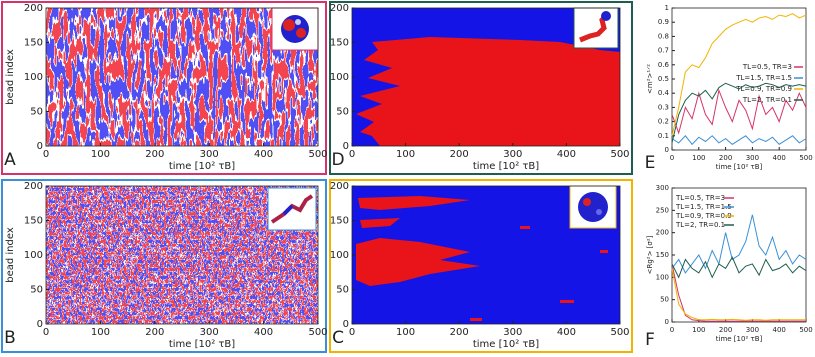 The width and height of the screenshot is (815, 357). Describe the element at coordinates (663, 36) in the screenshot. I see `y-tick-label: 0.8` at that location.